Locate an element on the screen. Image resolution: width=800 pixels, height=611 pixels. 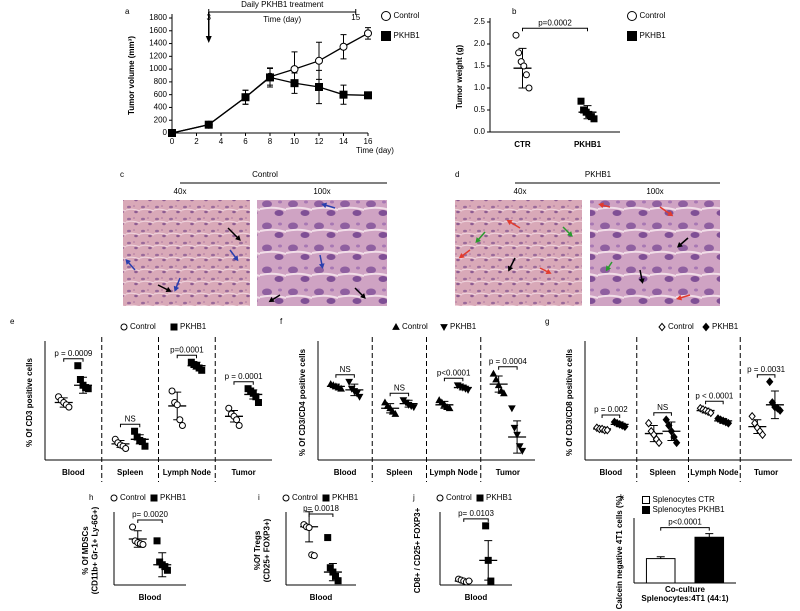
x-tick-label: 0 is located at coordinates (172, 141).